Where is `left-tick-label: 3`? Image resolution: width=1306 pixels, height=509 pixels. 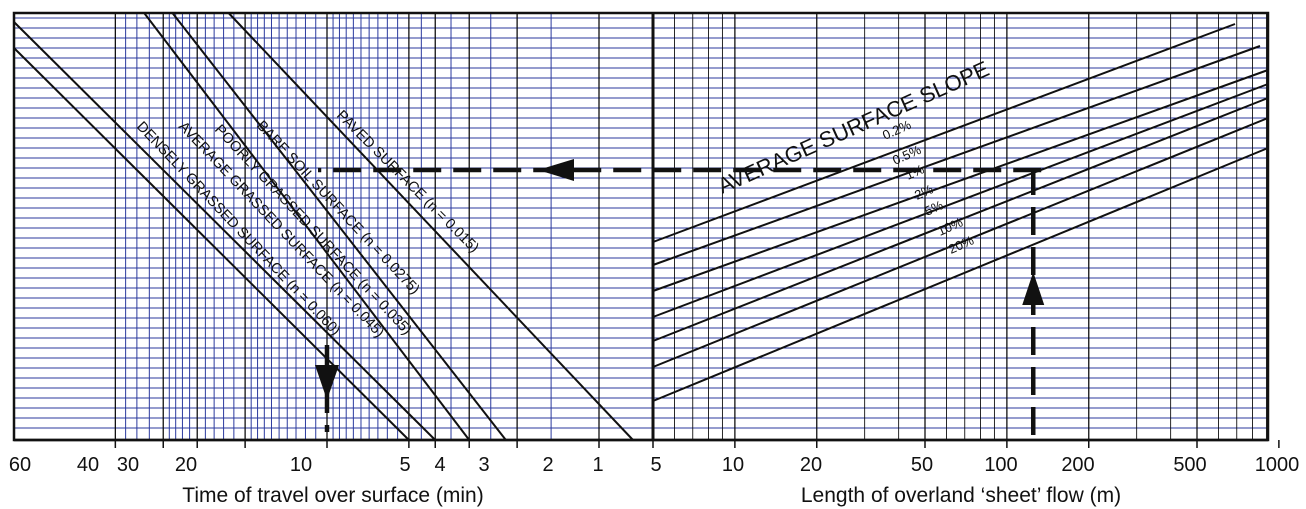 left-tick-label: 3 is located at coordinates (483, 465).